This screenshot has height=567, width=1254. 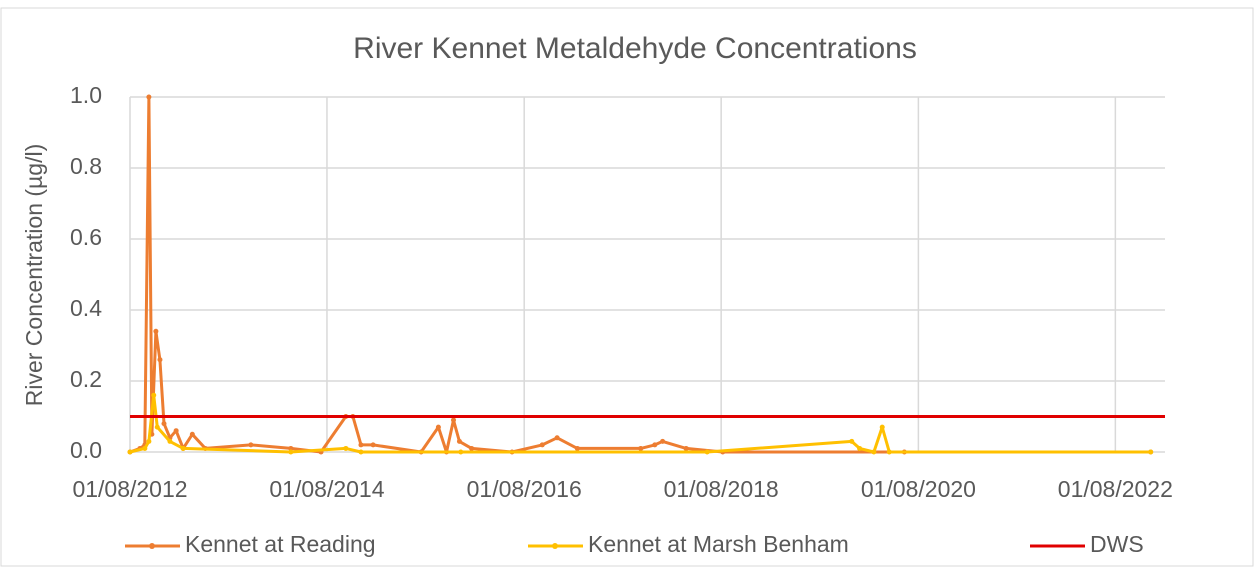 What do you see at coordinates (86, 95) in the screenshot?
I see `y-tick-label: 1.0` at bounding box center [86, 95].